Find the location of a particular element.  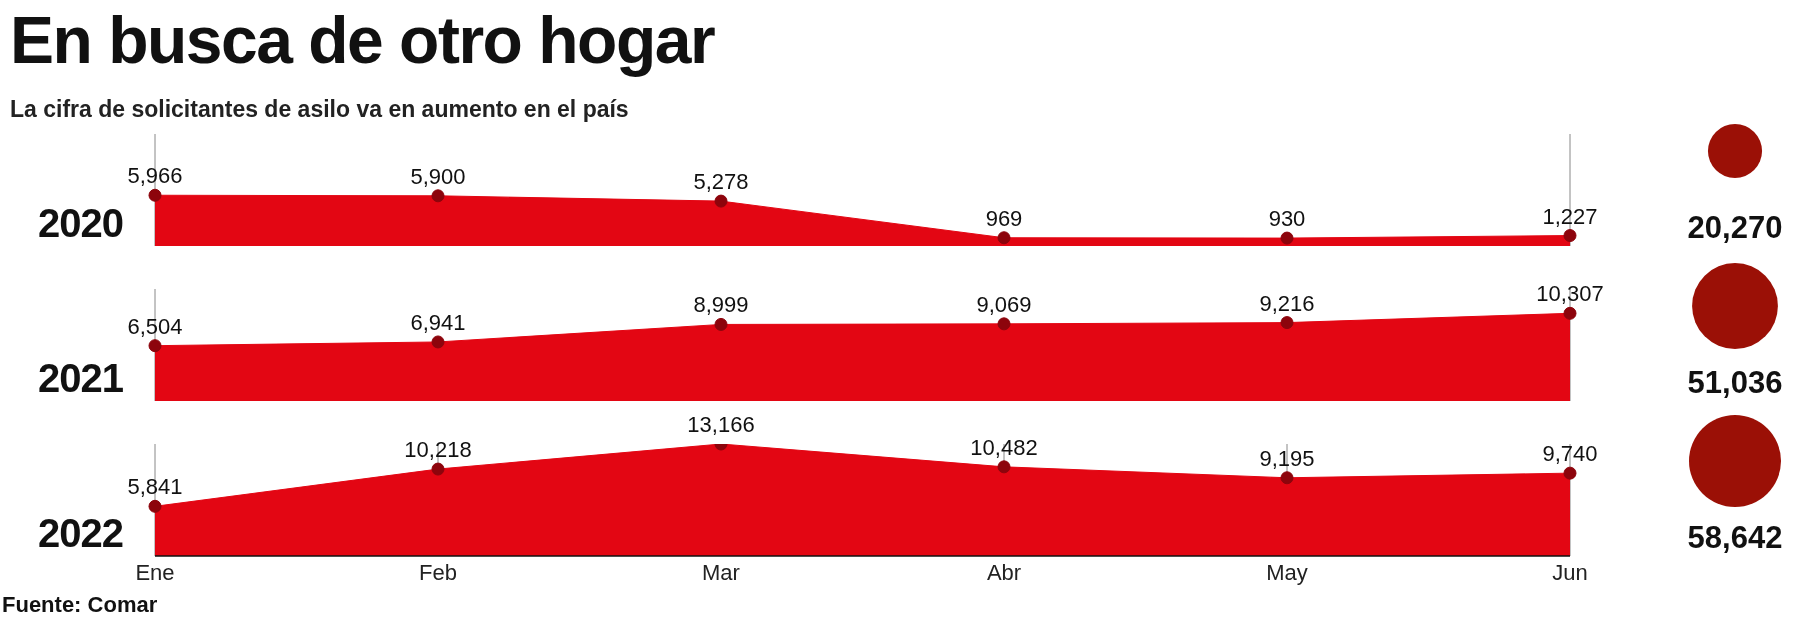

data-label: 6,941 is located at coordinates (438, 322).